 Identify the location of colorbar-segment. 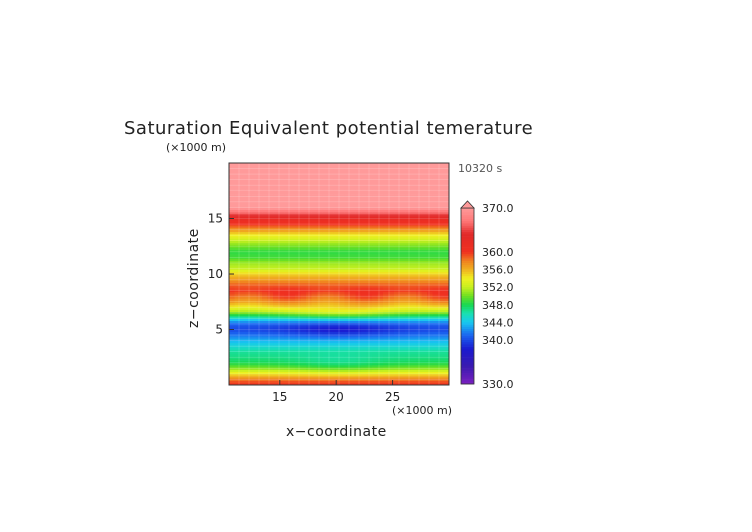
(467, 231).